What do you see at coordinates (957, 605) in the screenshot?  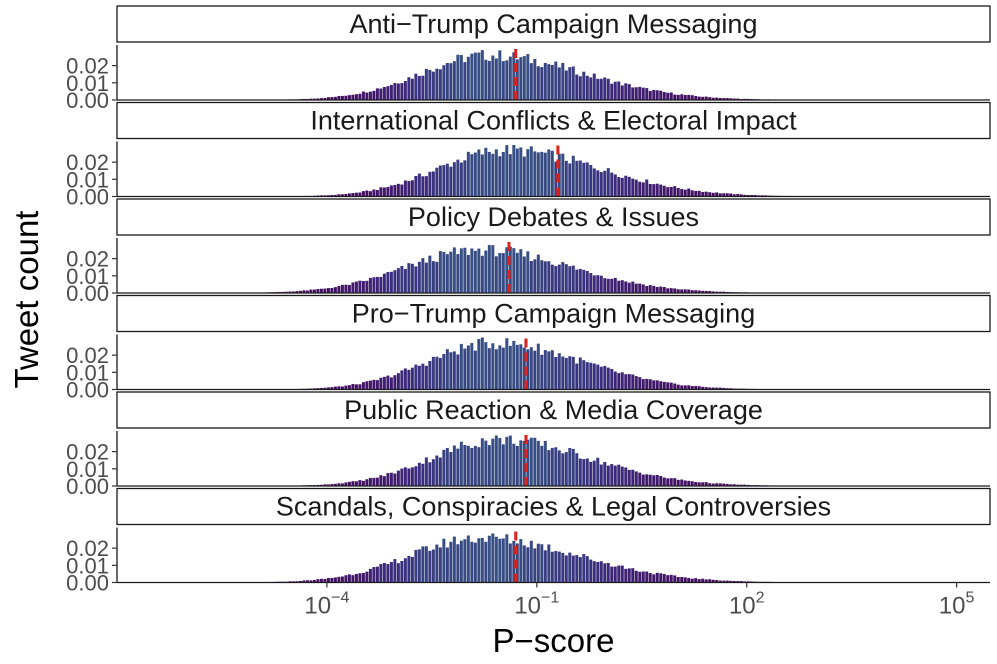 I see `x-tick-label: 105` at bounding box center [957, 605].